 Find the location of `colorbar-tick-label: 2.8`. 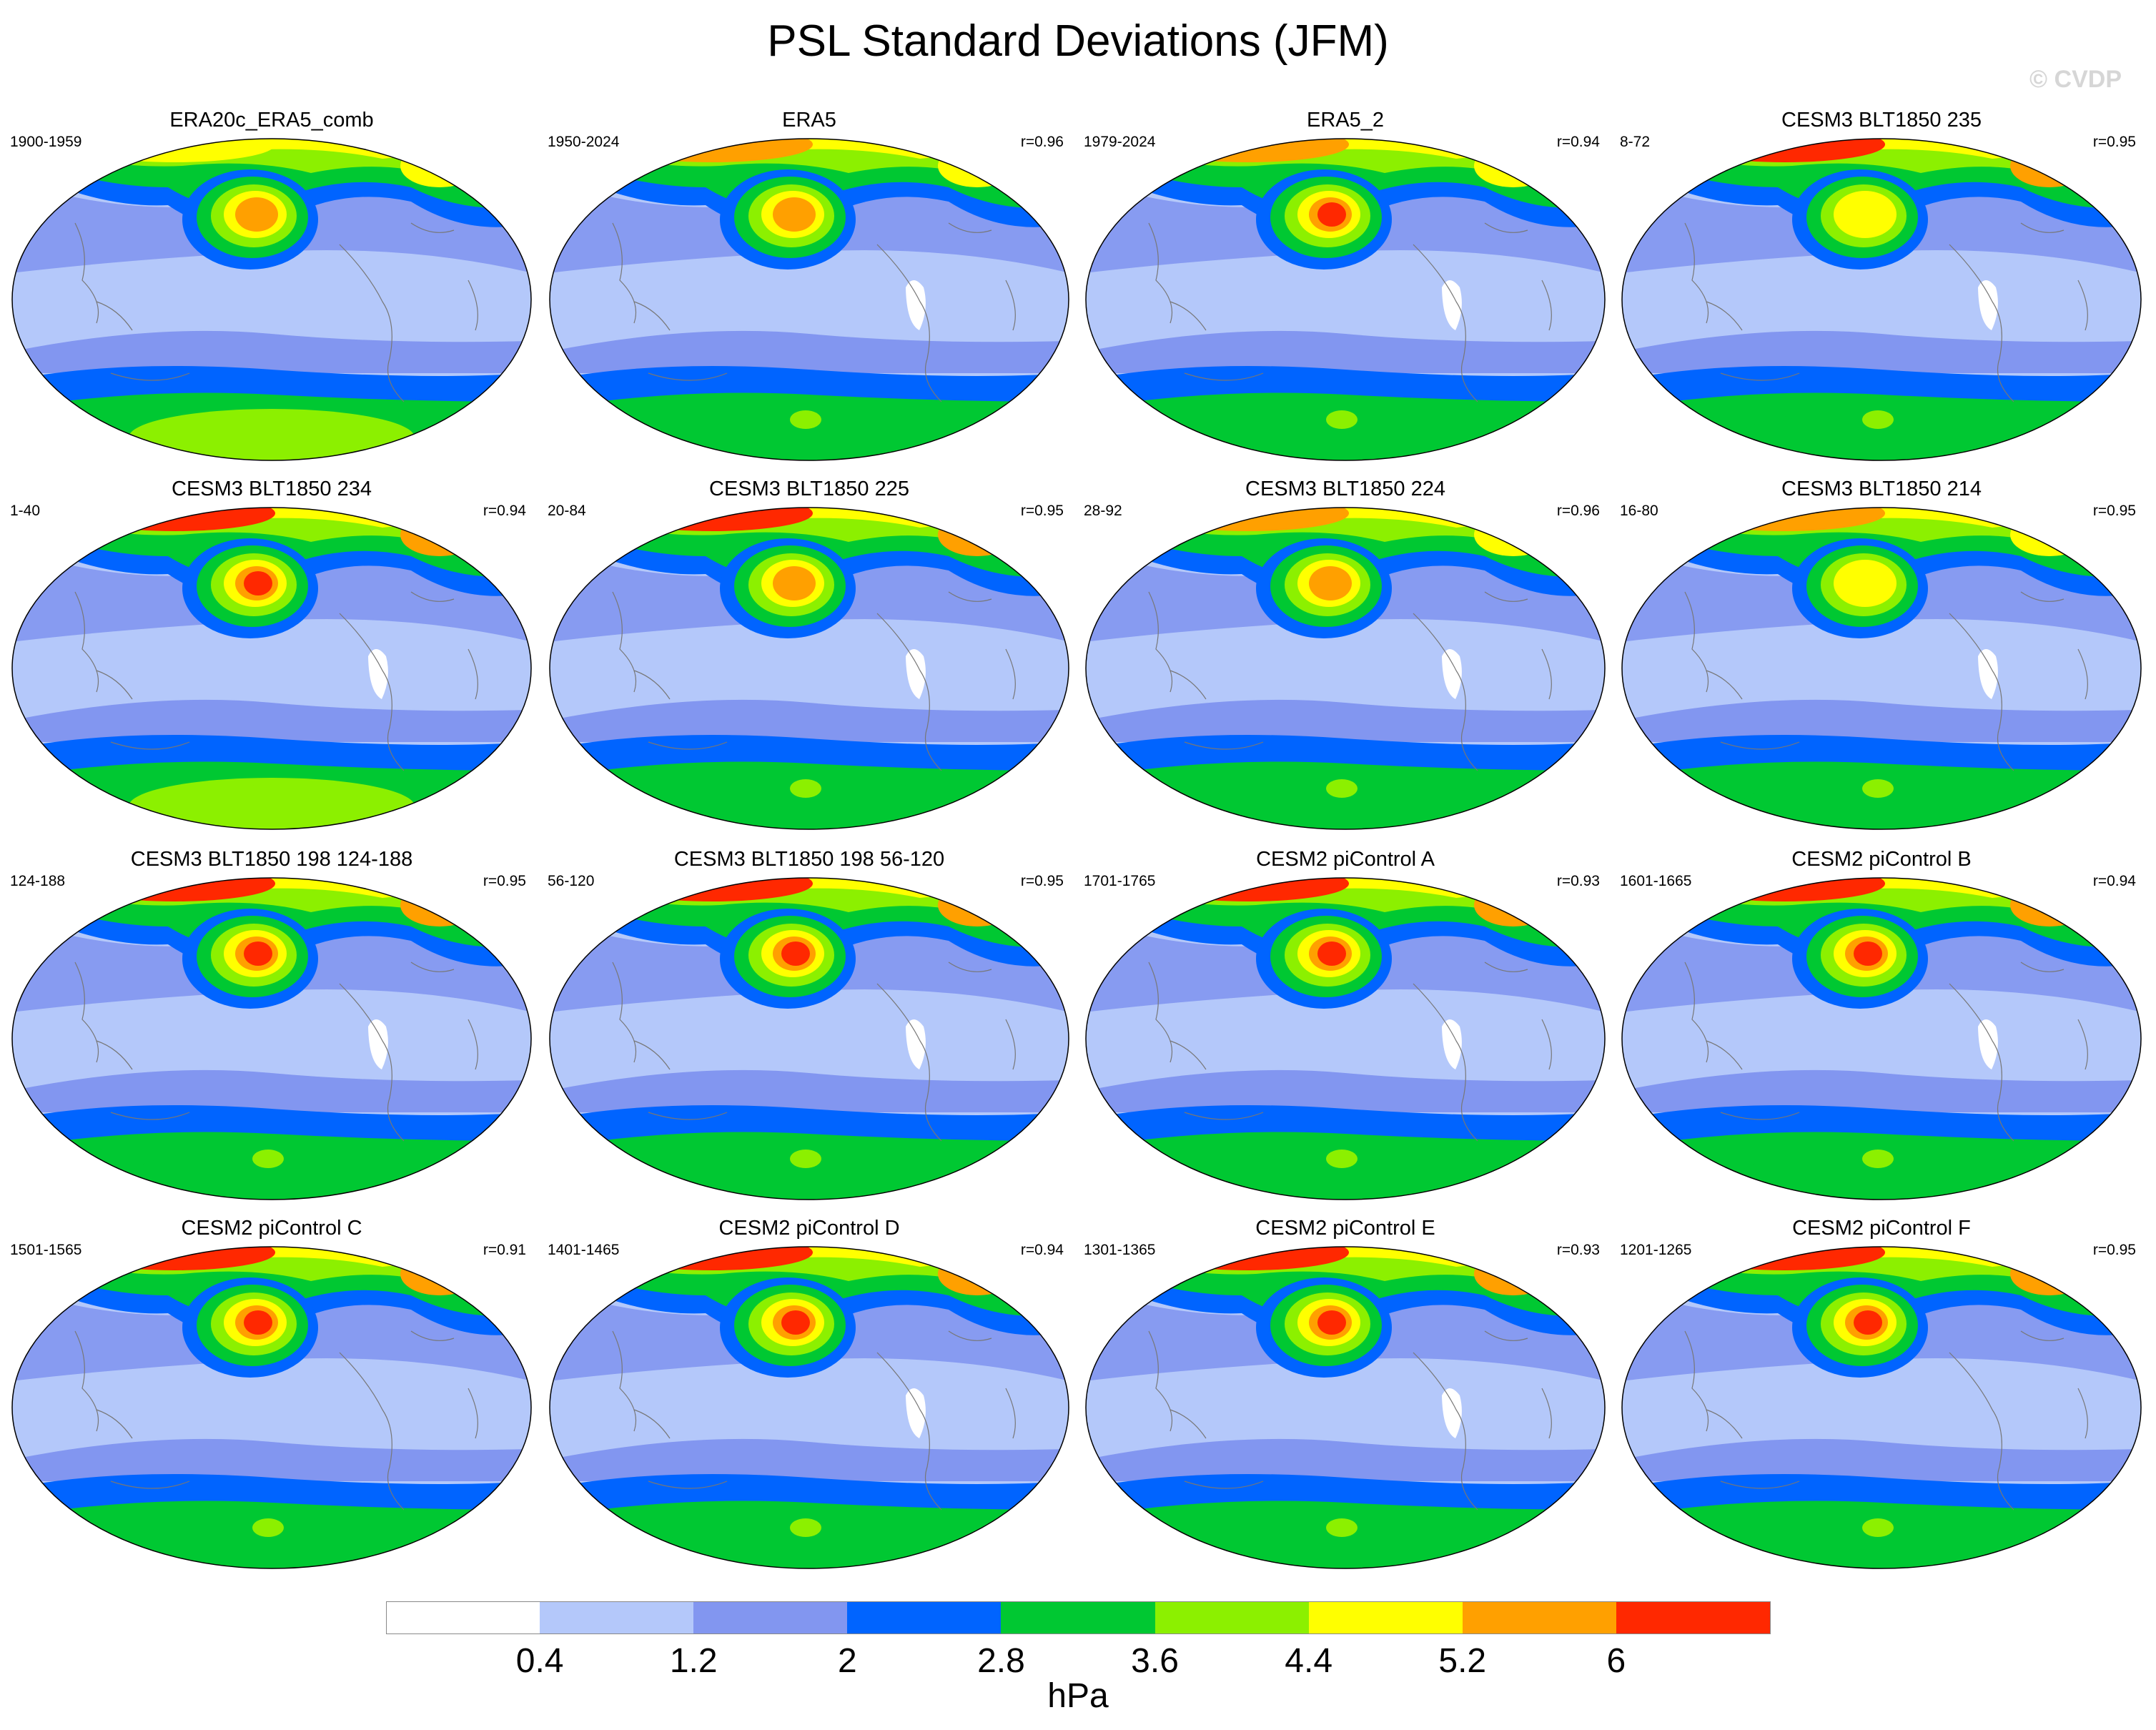

colorbar-tick-label: 2.8 is located at coordinates (1001, 1661).